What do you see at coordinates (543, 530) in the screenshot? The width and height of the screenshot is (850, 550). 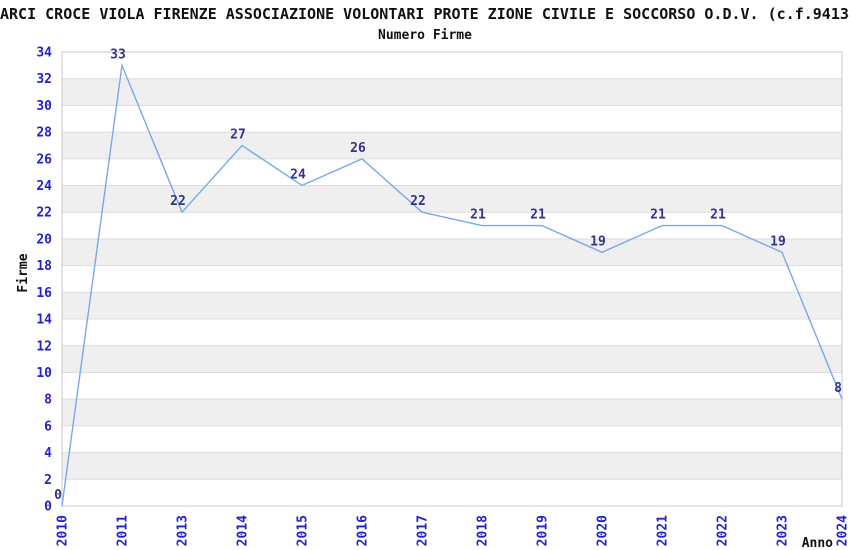 I see `x-tick-label: 2019` at bounding box center [543, 530].